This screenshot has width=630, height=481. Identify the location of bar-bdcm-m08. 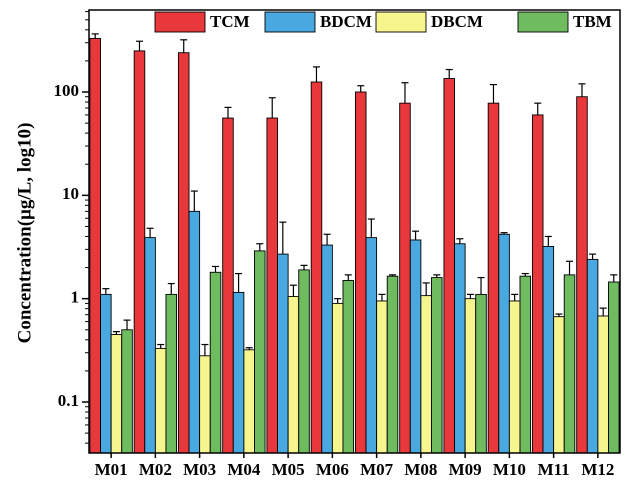
(415, 346).